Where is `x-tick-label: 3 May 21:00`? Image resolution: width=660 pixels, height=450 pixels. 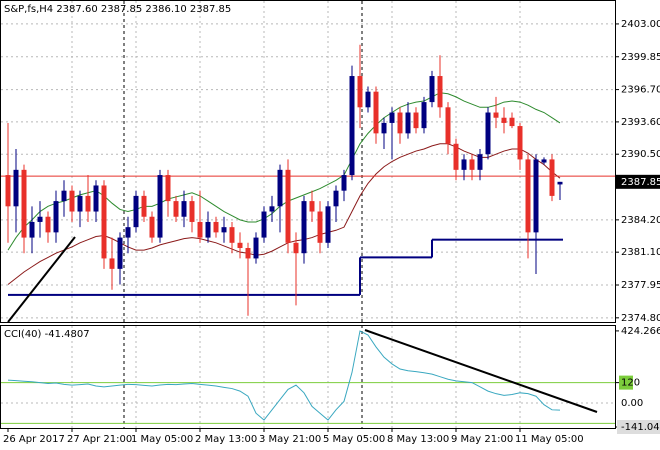
x-tick-label: 3 May 21:00 is located at coordinates (290, 439).